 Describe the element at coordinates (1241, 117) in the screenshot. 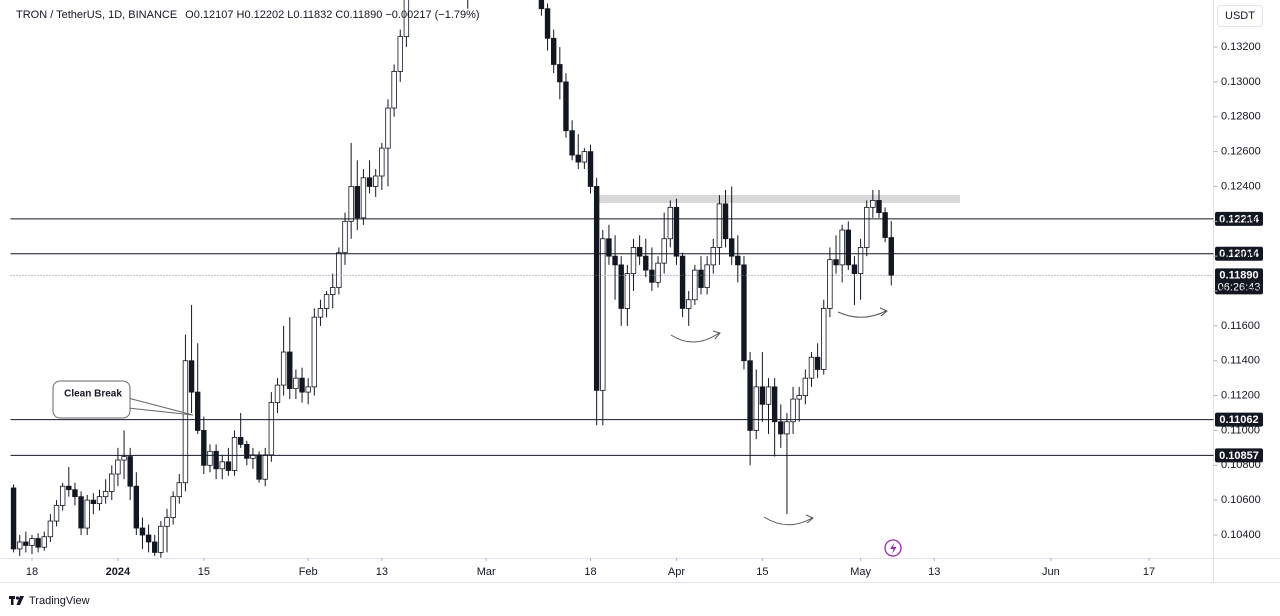

I see `y-tick-label: 0.12800` at that location.